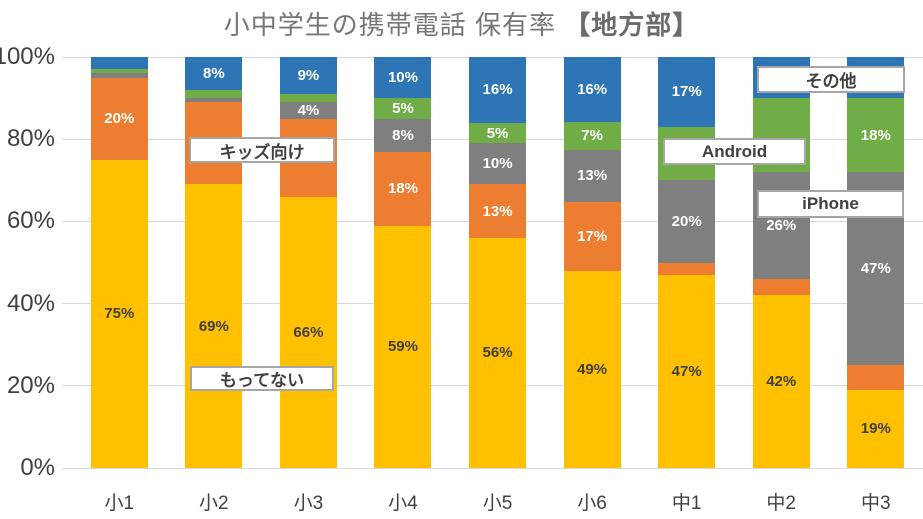  Describe the element at coordinates (30, 221) in the screenshot. I see `y-tick-label: 60%` at that location.